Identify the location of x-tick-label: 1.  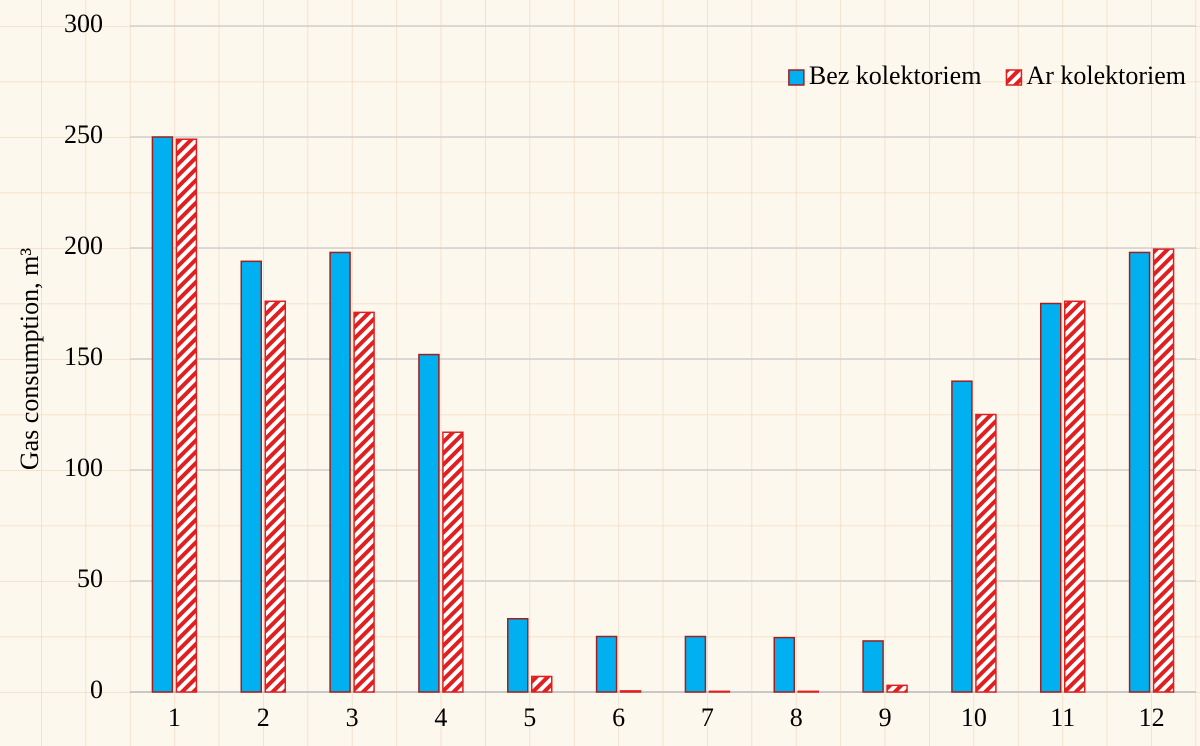
(174, 717).